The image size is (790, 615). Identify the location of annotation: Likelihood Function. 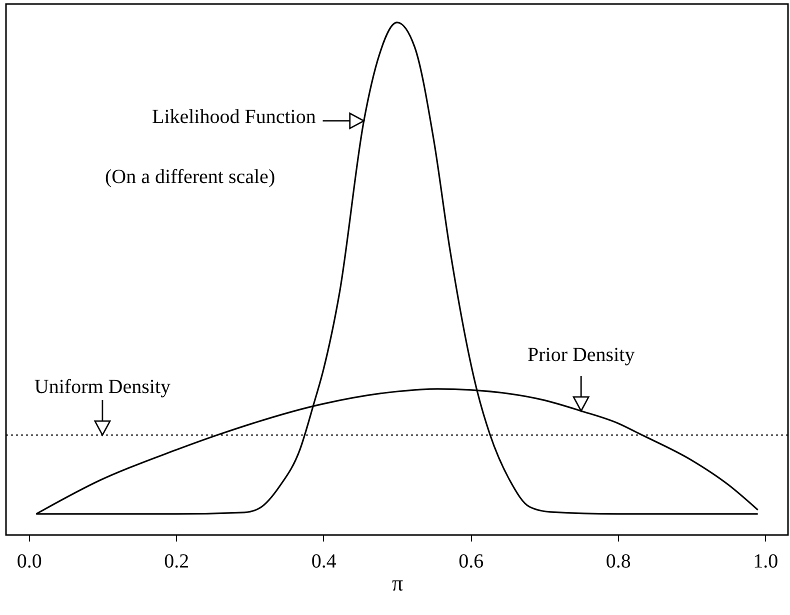
(234, 117).